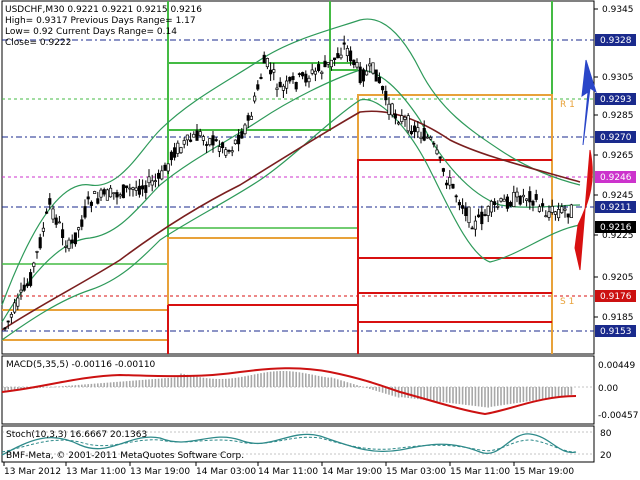 This screenshot has height=480, width=640. I want to click on price-tag-label: 0.9211, so click(616, 208).